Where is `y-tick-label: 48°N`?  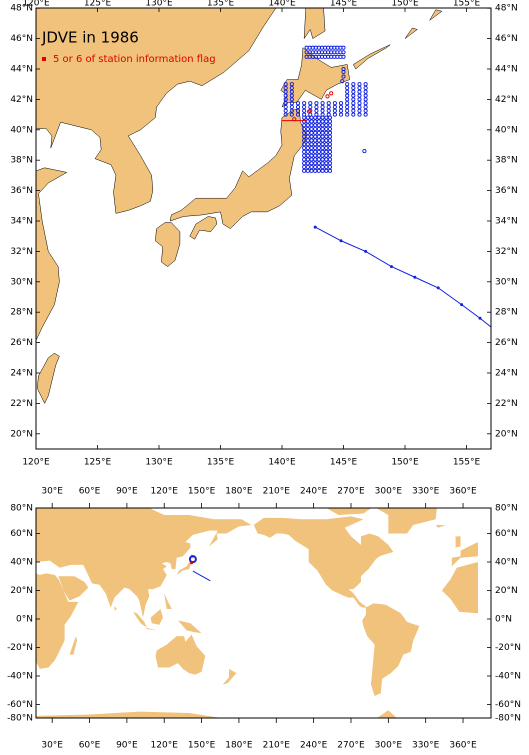
y-tick-label: 48°N is located at coordinates (21, 9).